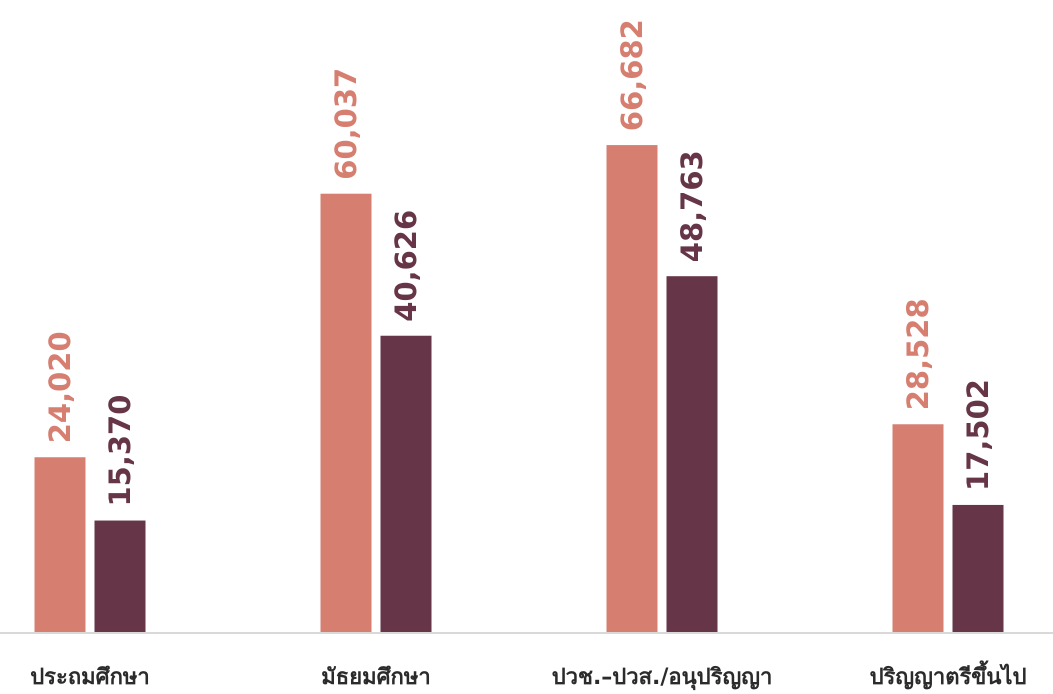 This screenshot has height=694, width=1053. What do you see at coordinates (346, 124) in the screenshot?
I see `data-label: 60,037` at bounding box center [346, 124].